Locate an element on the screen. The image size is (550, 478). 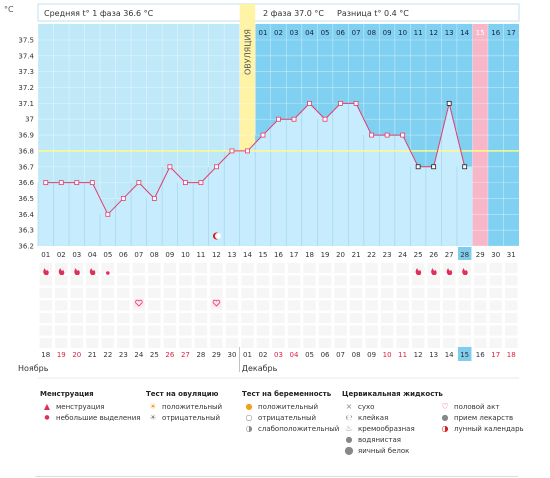
top-day-label: 16 is located at coordinates (495, 33).